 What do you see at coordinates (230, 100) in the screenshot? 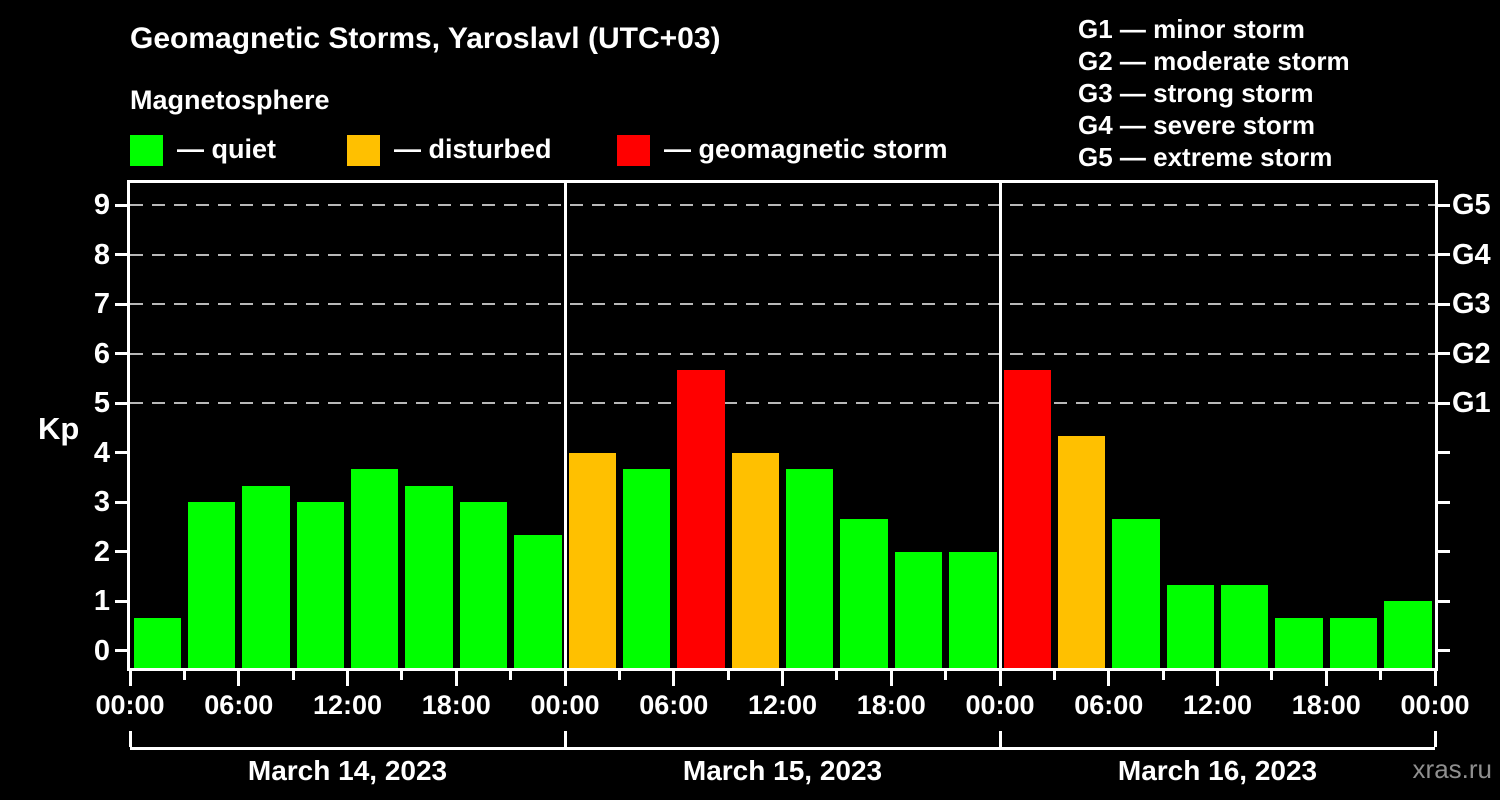
I see `chart-subtitle: Magnetosphere` at bounding box center [230, 100].